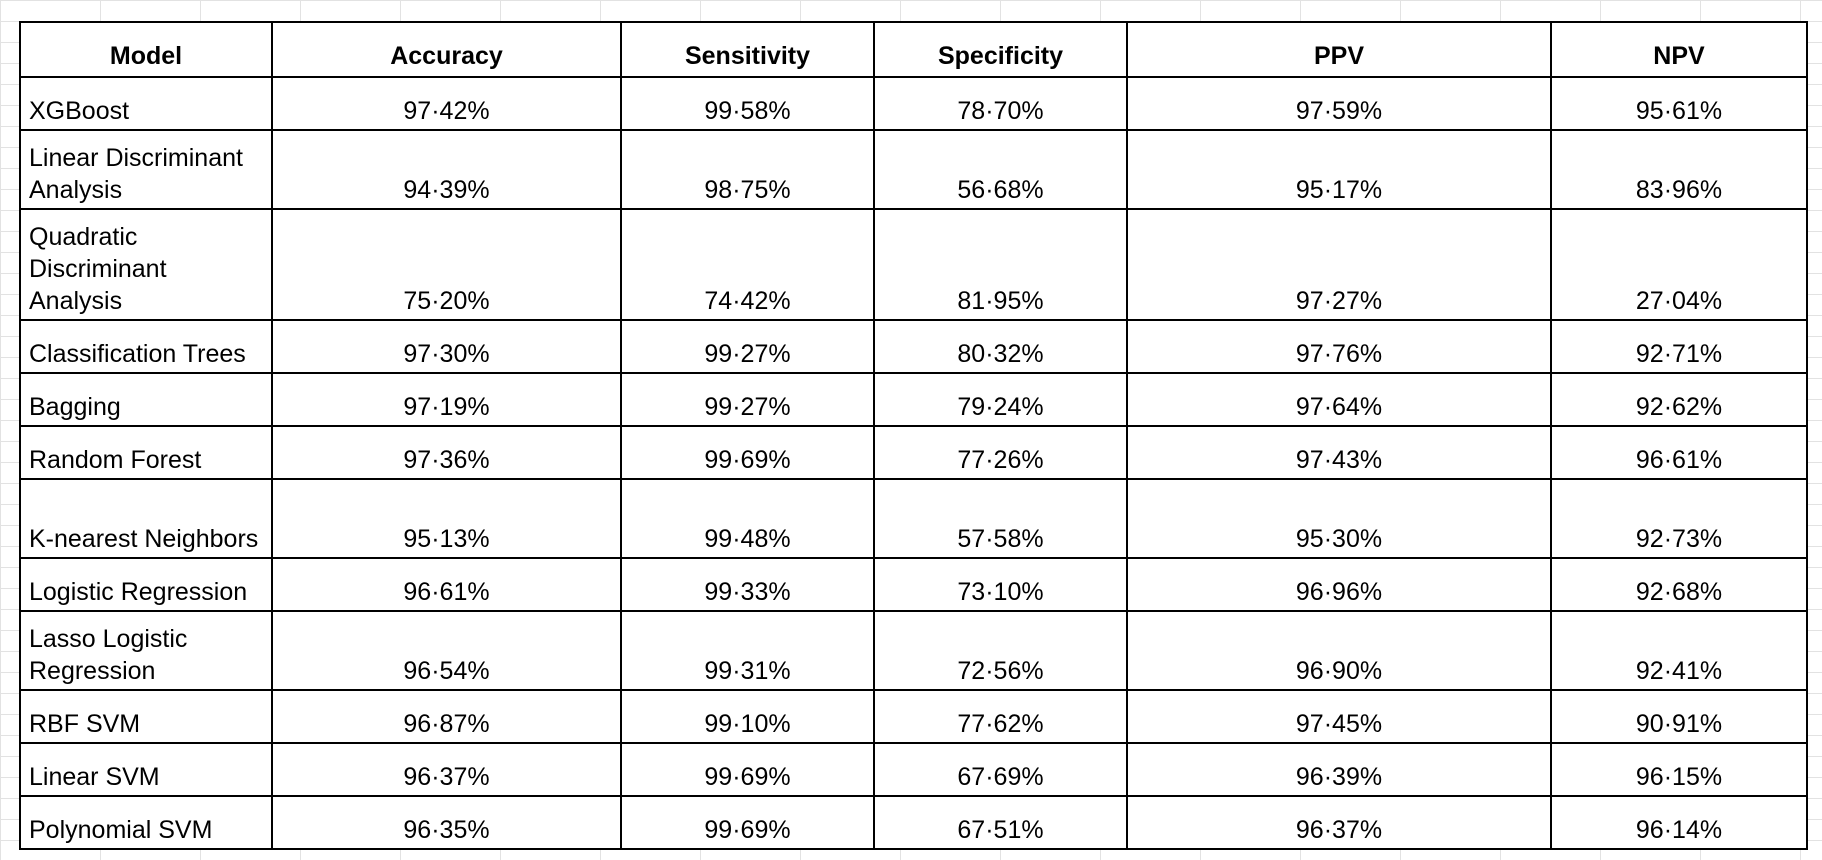 This screenshot has width=1822, height=860. I want to click on cell-sensitivity: 99·58%, so click(747, 103).